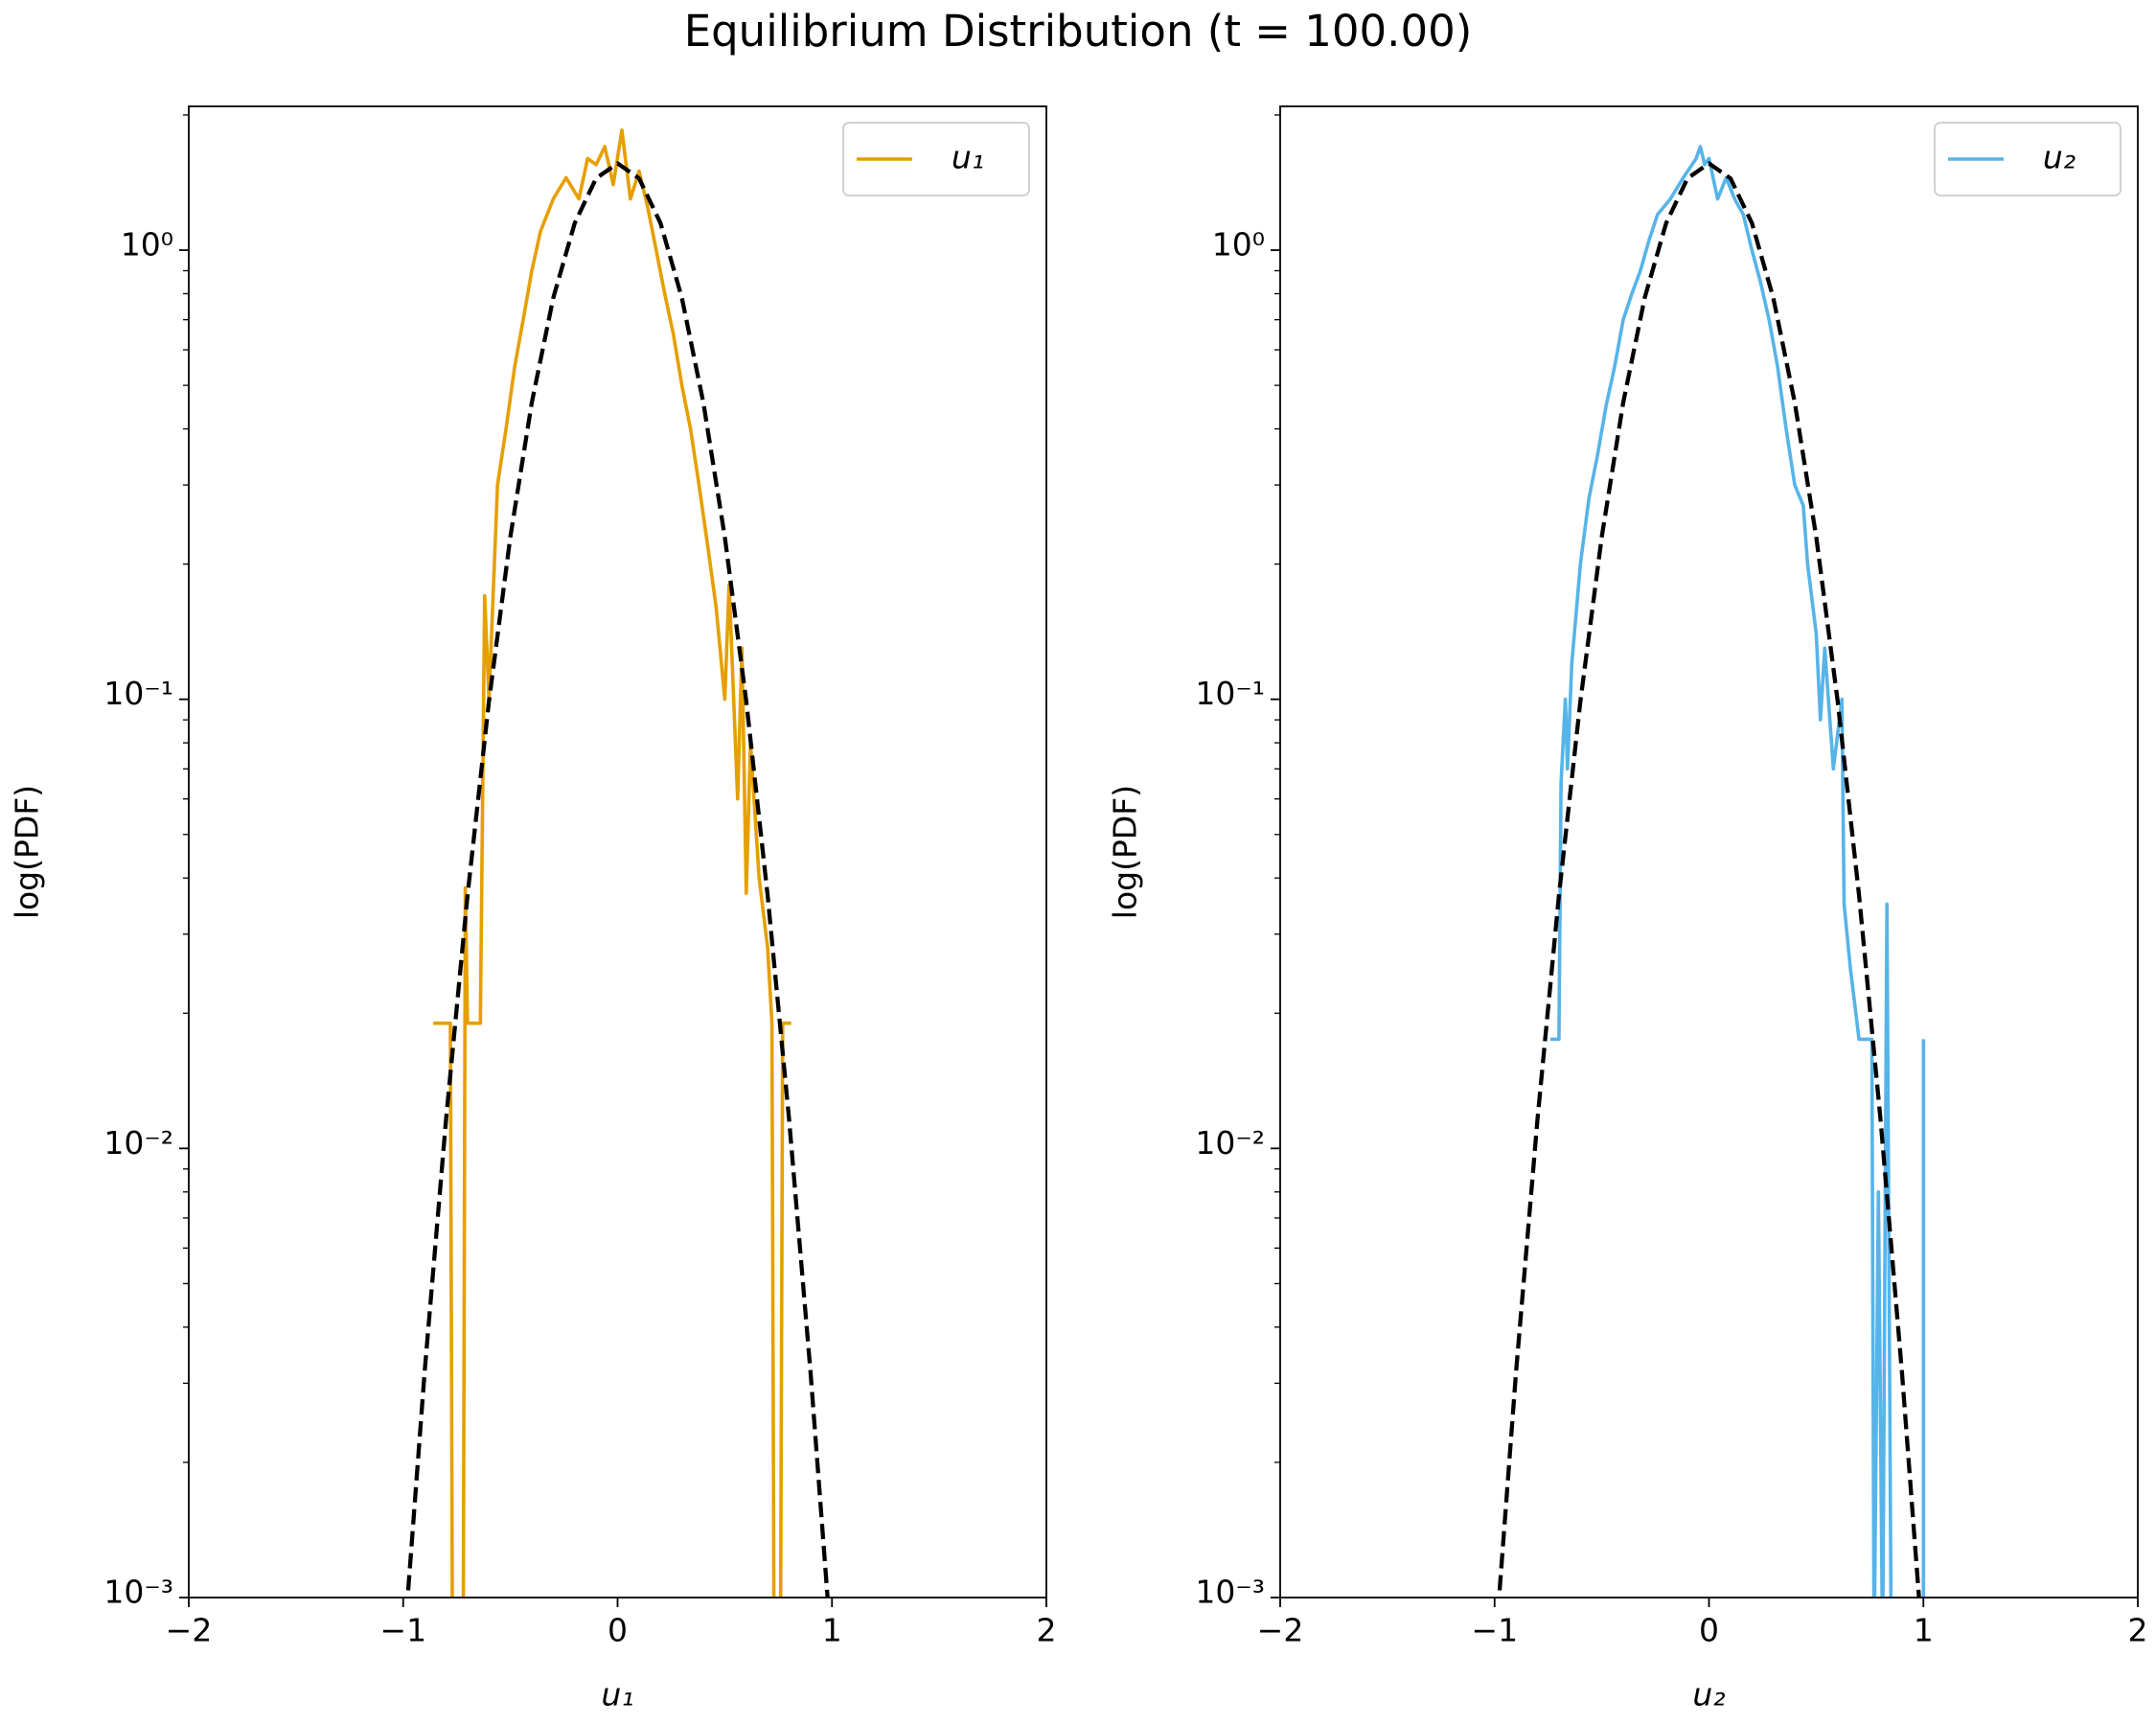  What do you see at coordinates (968, 158) in the screenshot?
I see `legend-label: u₁` at bounding box center [968, 158].